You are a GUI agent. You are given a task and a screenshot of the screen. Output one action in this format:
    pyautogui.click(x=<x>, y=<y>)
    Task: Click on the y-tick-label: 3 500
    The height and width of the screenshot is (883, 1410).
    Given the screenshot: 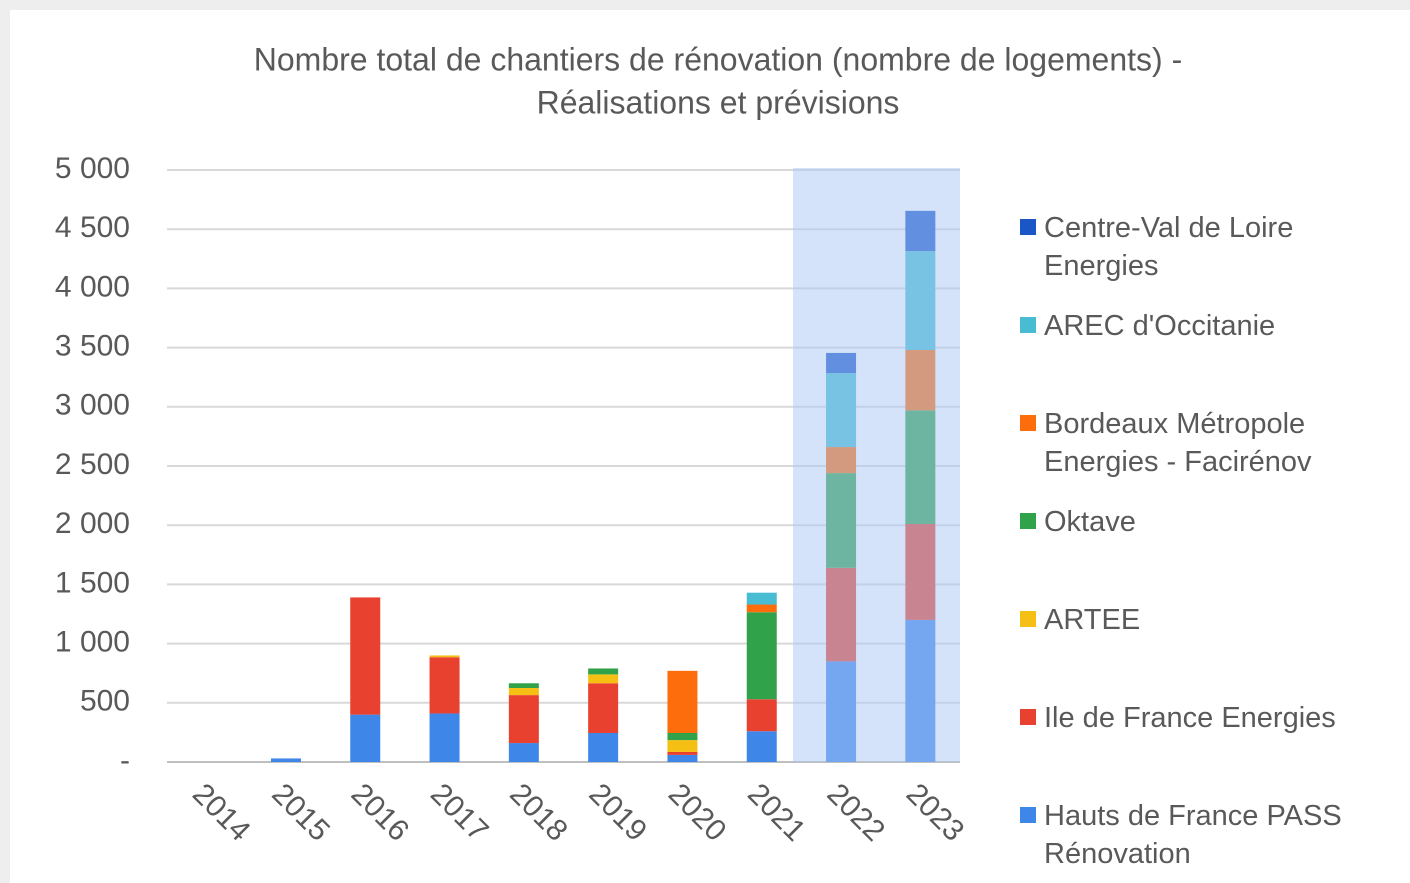 What is the action you would take?
    pyautogui.click(x=92, y=346)
    